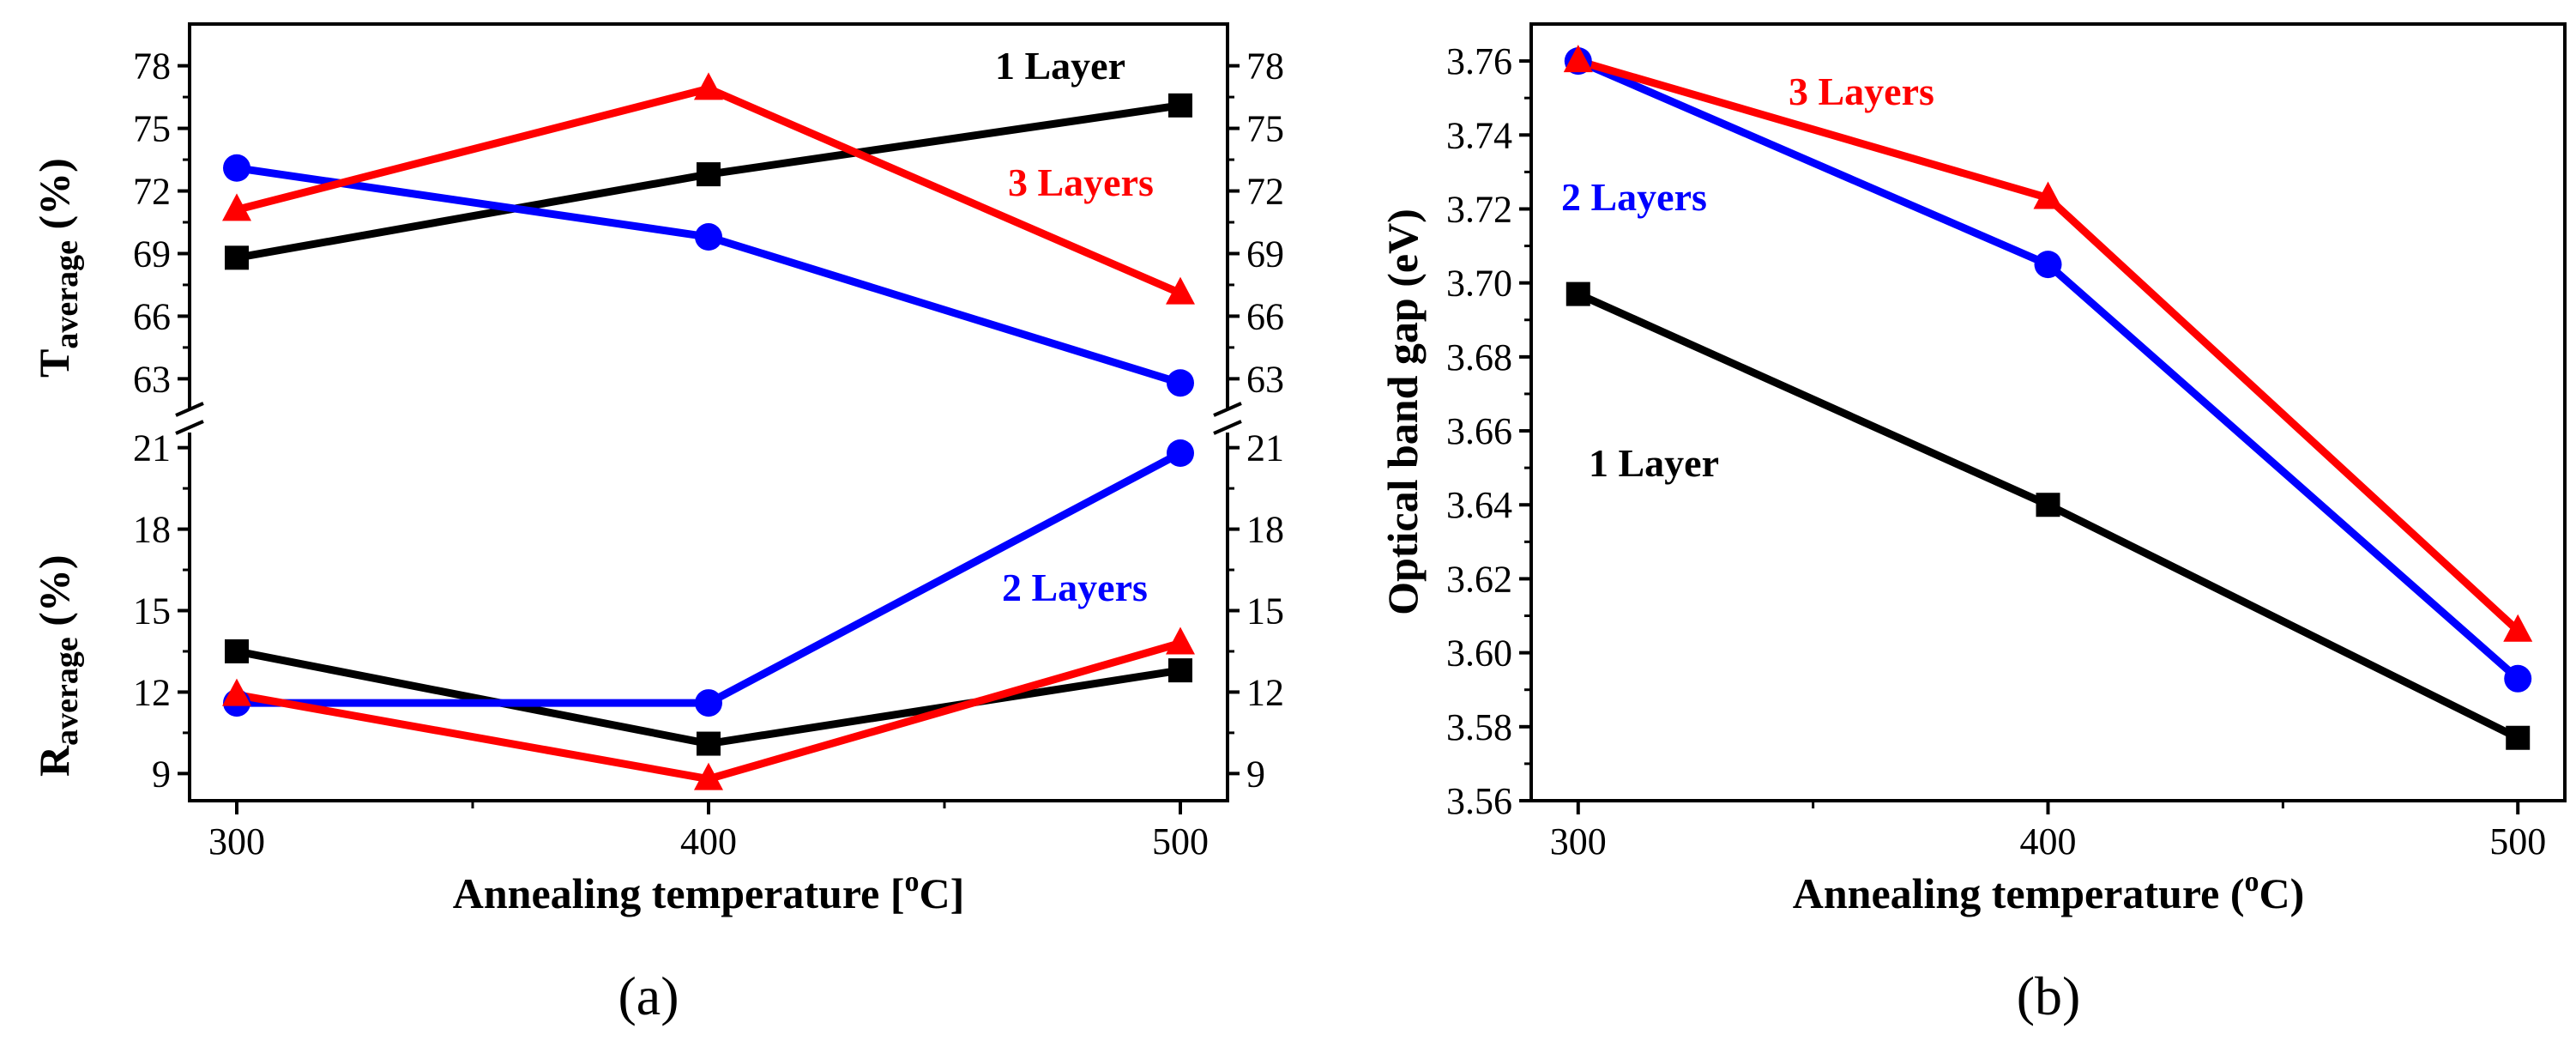  I want to click on x-label-b-main: Annealing temperature (, so click(2019, 893).